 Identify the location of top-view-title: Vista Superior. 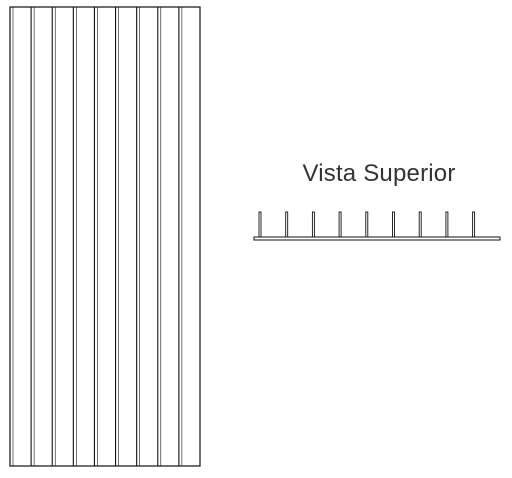
(379, 173).